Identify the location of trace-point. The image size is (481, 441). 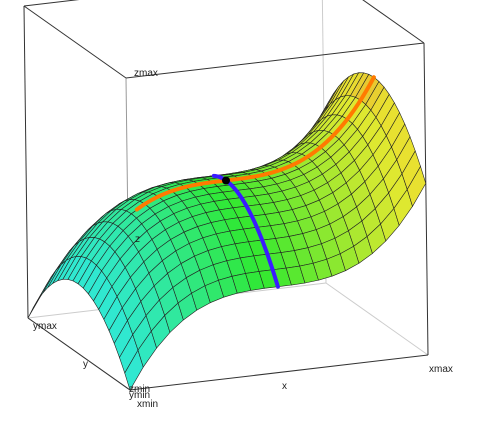
(226, 180).